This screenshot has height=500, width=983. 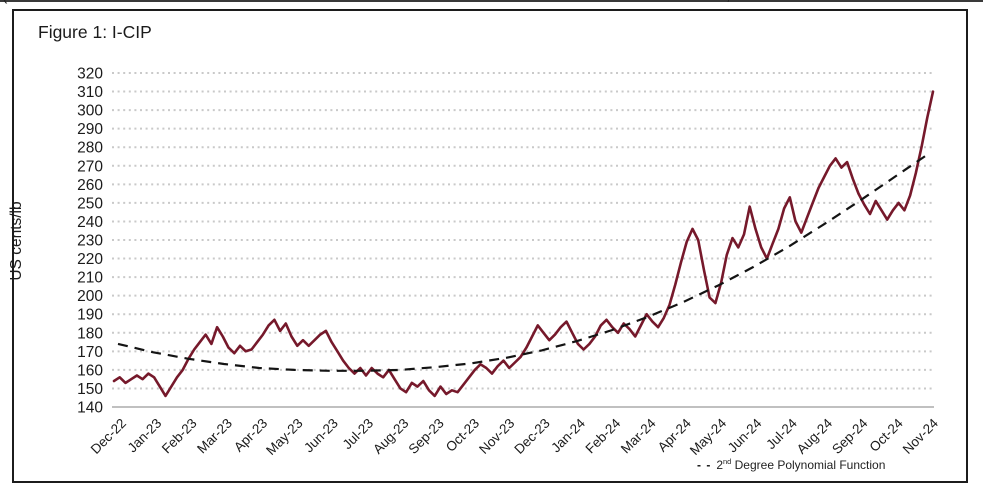 What do you see at coordinates (728, 2) in the screenshot?
I see `cropped-text-fragment: ,` at bounding box center [728, 2].